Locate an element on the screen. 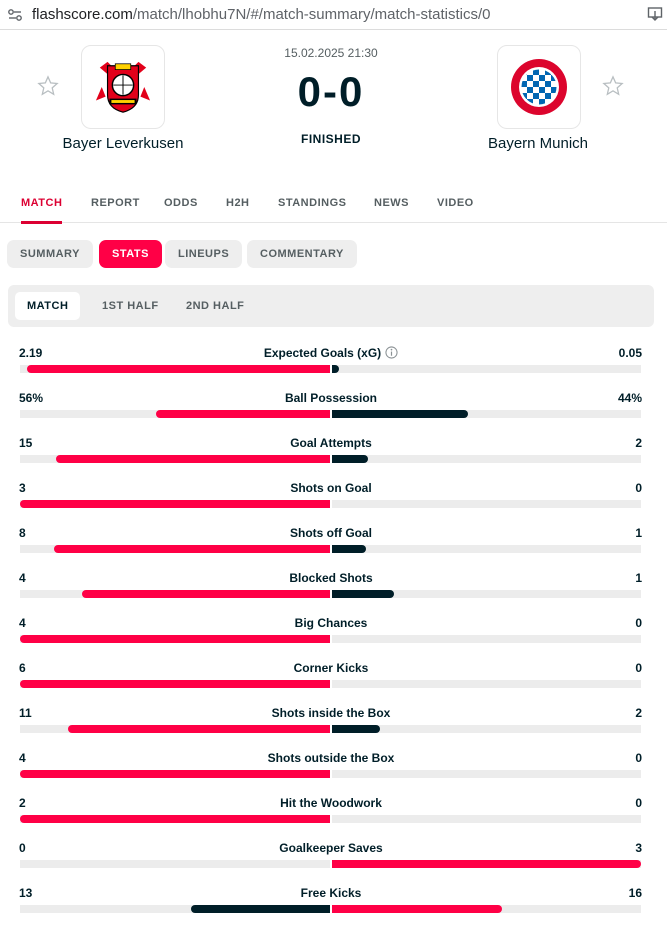 The image size is (667, 927). stat-row: 2 Hit the Woodwork 0 is located at coordinates (333, 810).